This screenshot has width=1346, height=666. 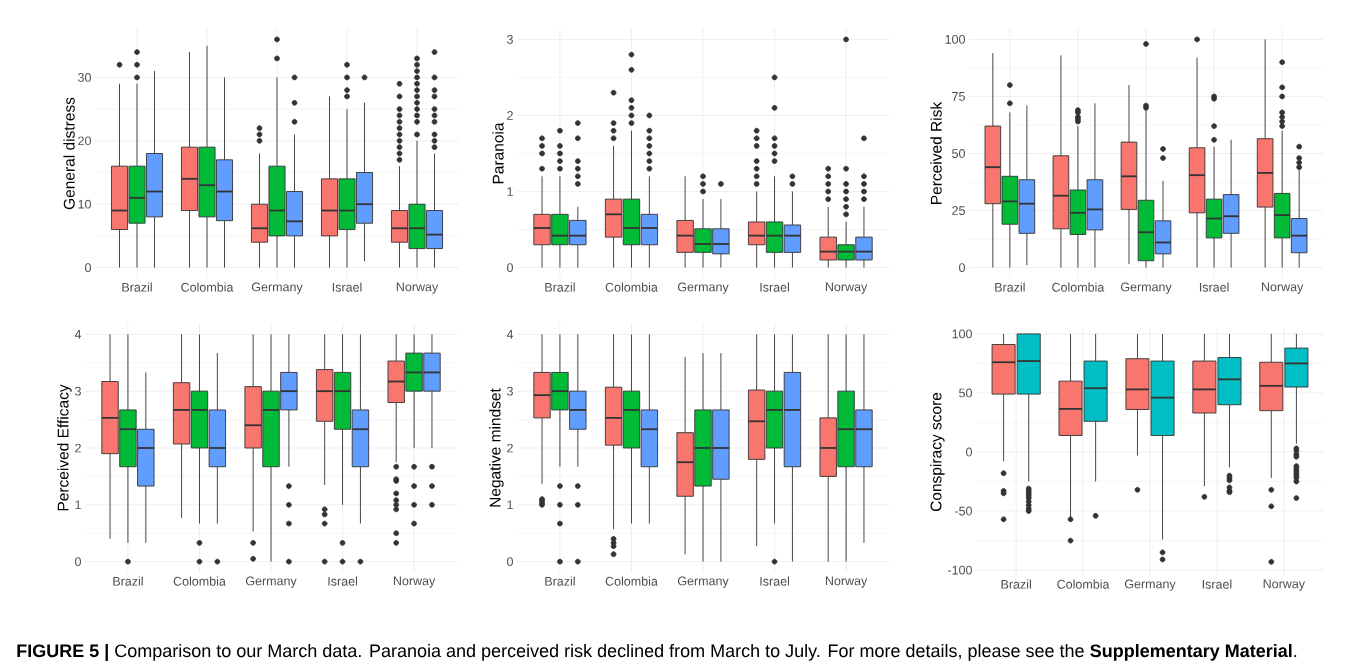 I want to click on y-axis-title: Perceived Efficacy, so click(x=64, y=447).